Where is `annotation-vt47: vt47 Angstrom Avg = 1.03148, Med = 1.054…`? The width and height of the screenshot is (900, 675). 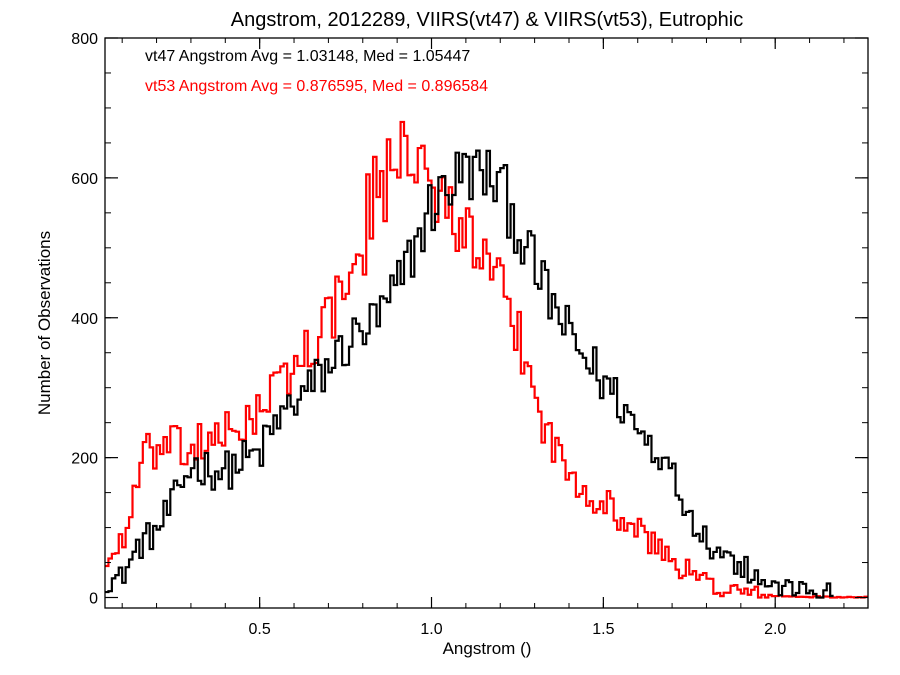
annotation-vt47: vt47 Angstrom Avg = 1.03148, Med = 1.054… is located at coordinates (307, 56).